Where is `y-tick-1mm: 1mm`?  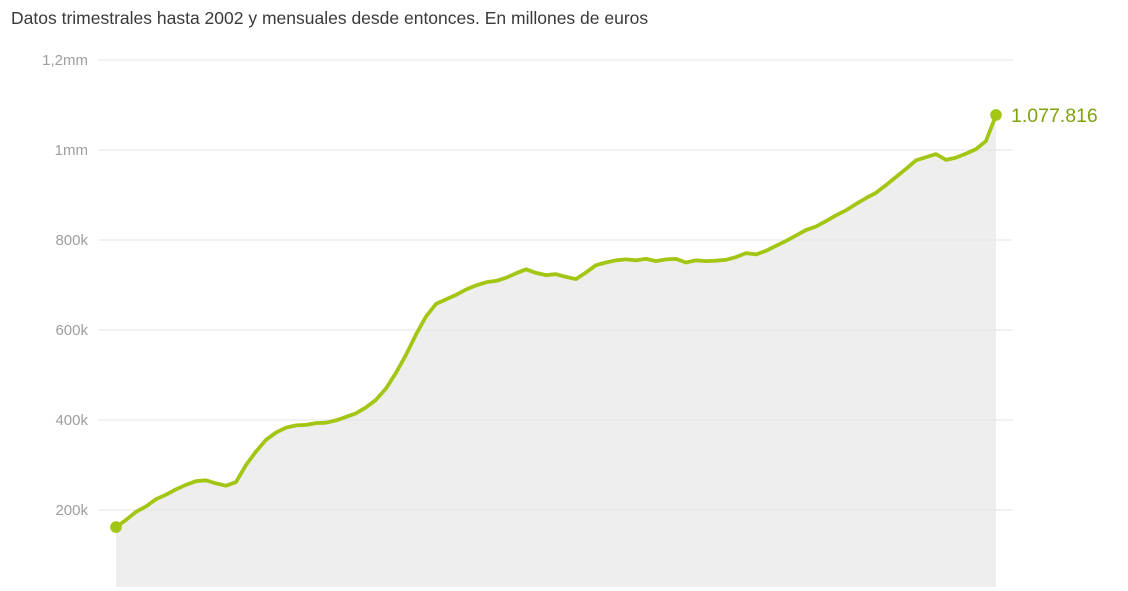
y-tick-1mm: 1mm is located at coordinates (71, 150).